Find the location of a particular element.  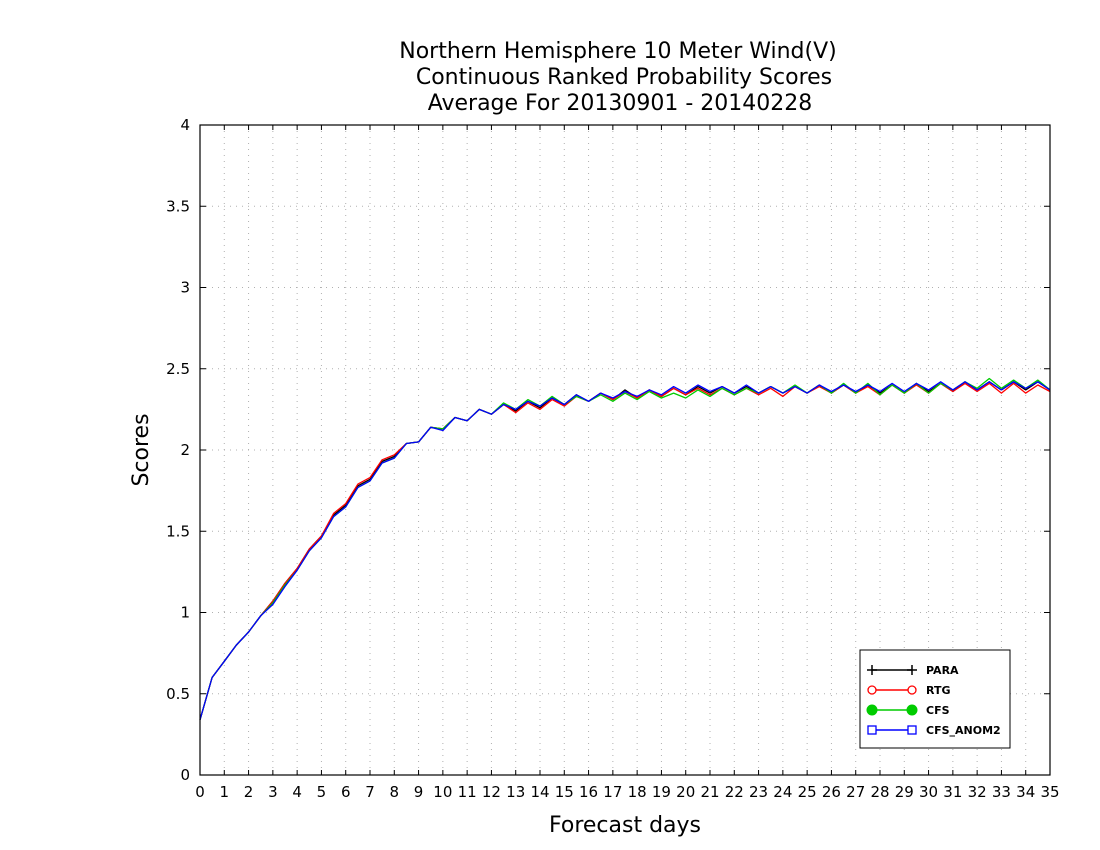

x-tick-label: 34 is located at coordinates (1025, 792).